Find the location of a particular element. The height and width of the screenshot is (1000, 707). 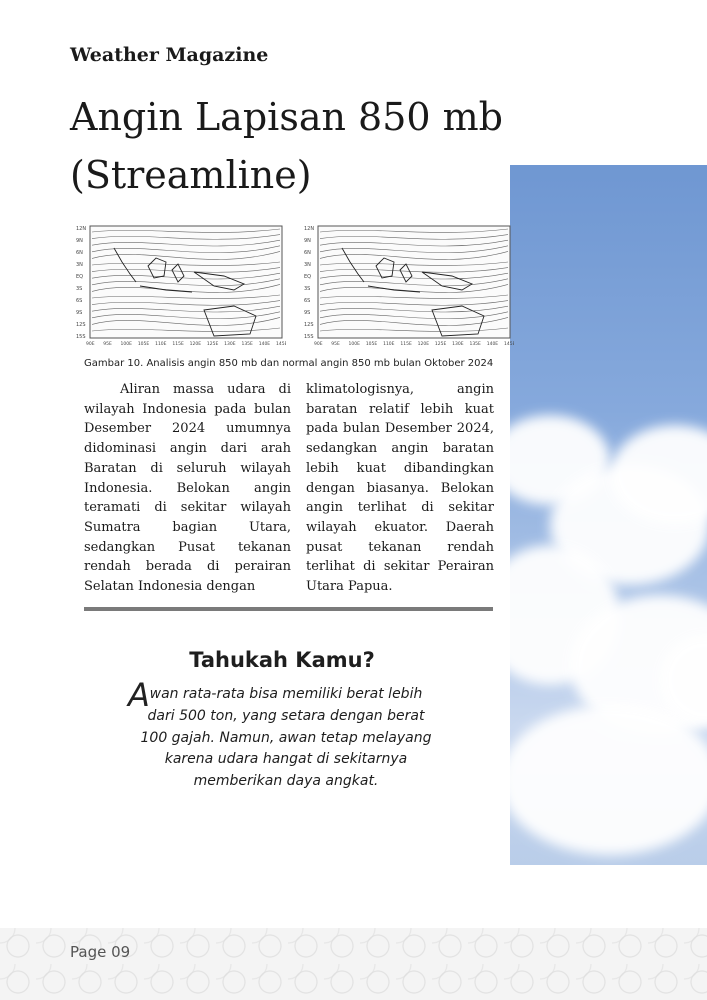

fact-box-title: Tahukah Kamu? is located at coordinates (282, 660).